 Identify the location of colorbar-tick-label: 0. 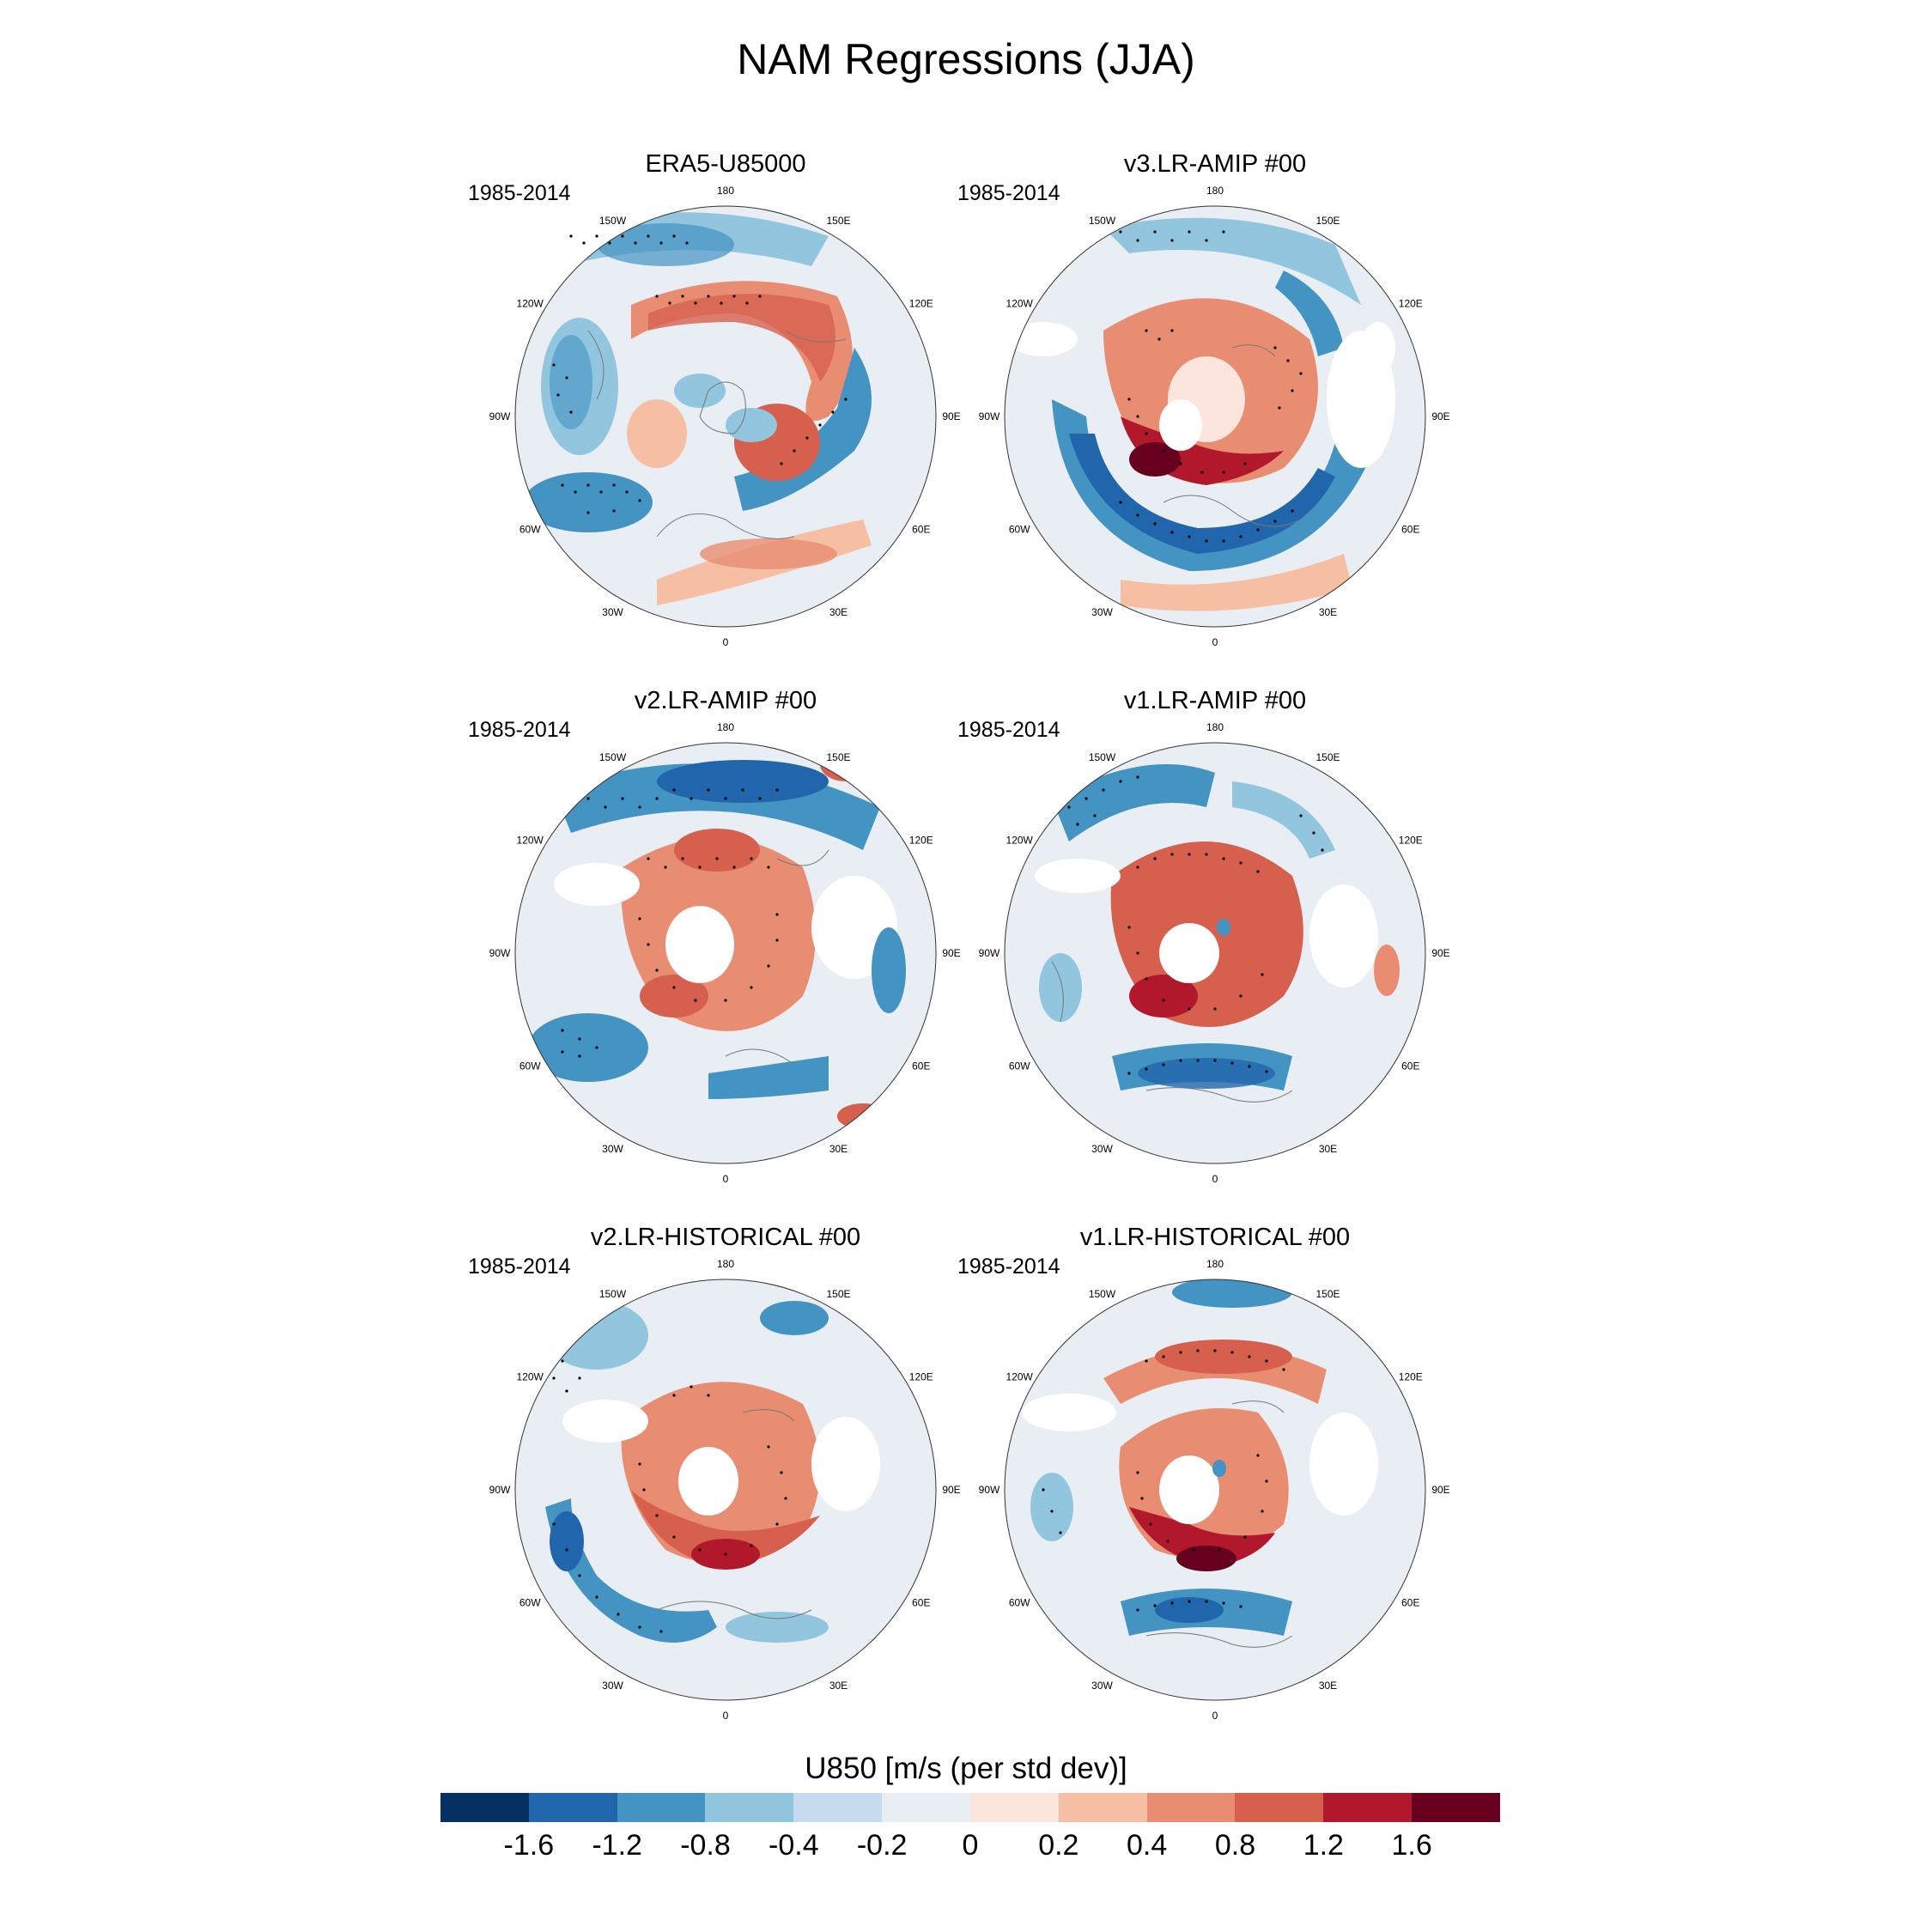
(970, 1845).